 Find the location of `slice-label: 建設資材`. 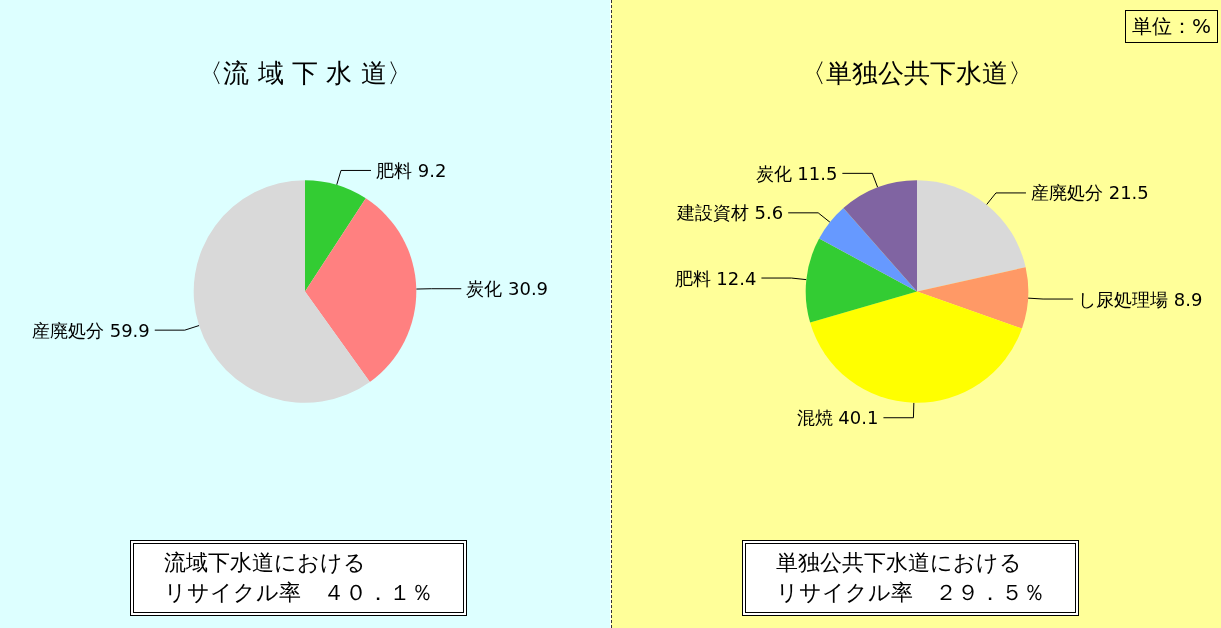

slice-label: 建設資材 is located at coordinates (712, 213).